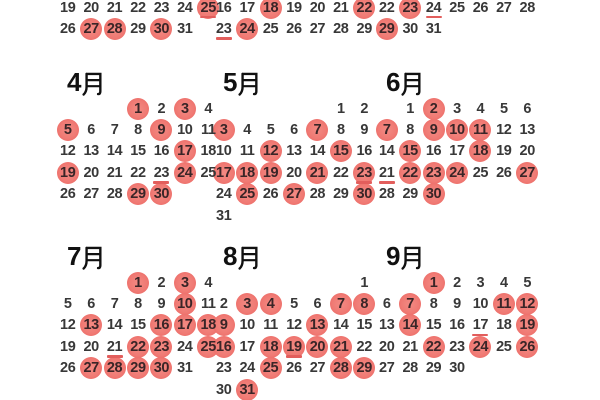 This screenshot has width=600, height=400. I want to click on calendar-day: 14, so click(386, 151).